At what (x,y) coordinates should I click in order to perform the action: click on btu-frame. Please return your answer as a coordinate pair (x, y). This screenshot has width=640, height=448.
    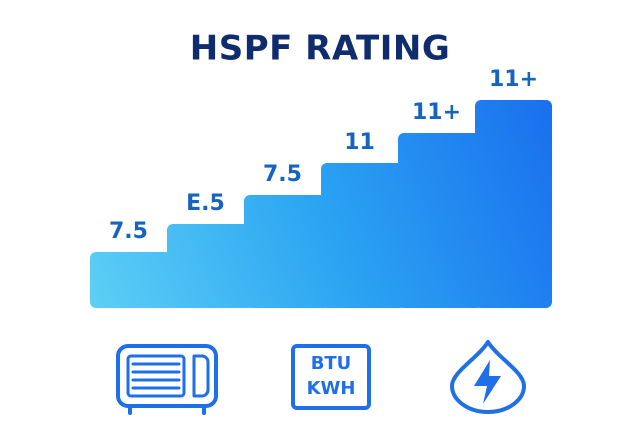
    Looking at the image, I should click on (331, 377).